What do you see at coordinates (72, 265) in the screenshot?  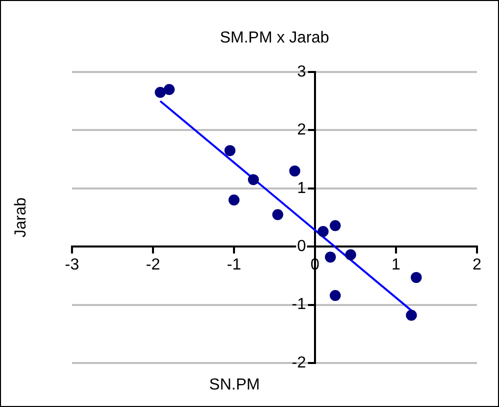 I see `x-tick-label: -3` at bounding box center [72, 265].